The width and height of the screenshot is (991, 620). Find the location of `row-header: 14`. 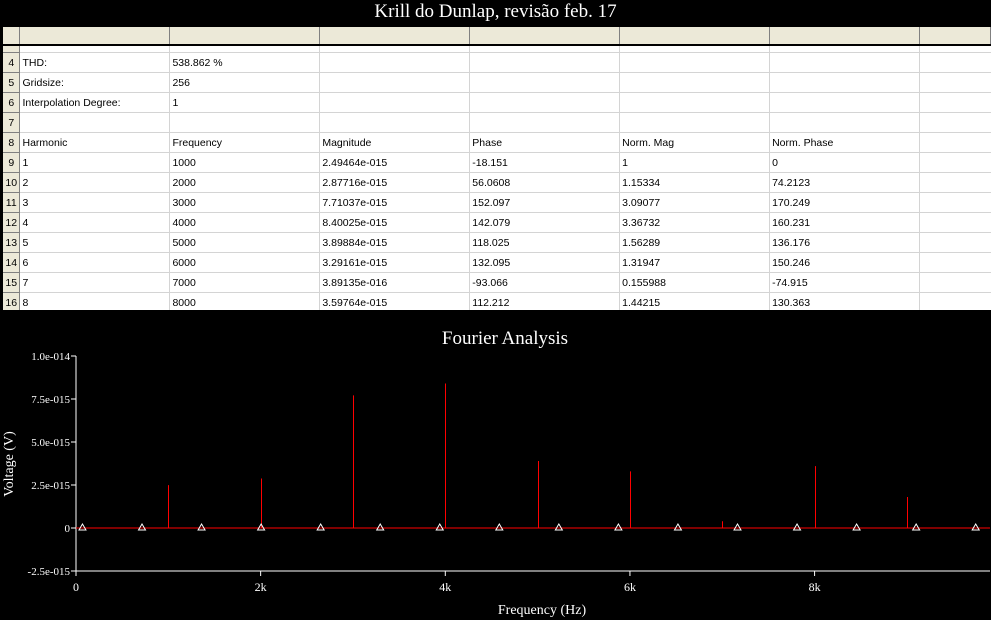

row-header: 14 is located at coordinates (12, 262).